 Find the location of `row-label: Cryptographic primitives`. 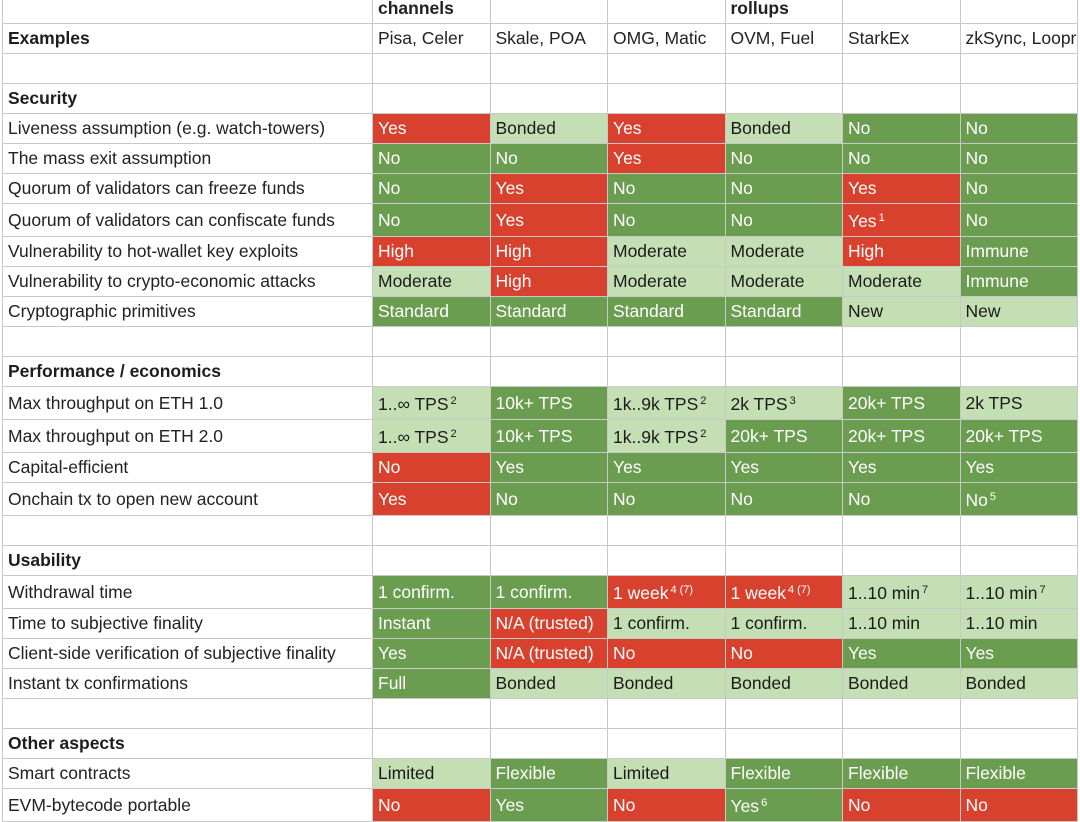

row-label: Cryptographic primitives is located at coordinates (187, 311).